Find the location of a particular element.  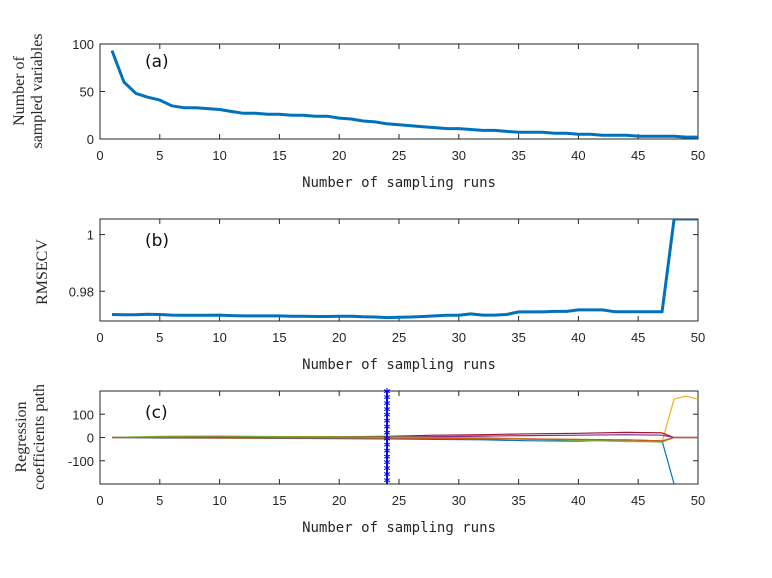

panel-label: (b) is located at coordinates (157, 241).